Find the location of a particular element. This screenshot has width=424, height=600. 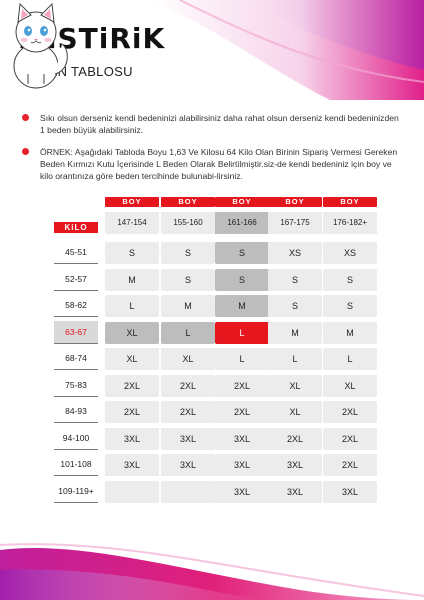

weight-range-45-51: 45-51 is located at coordinates (76, 252).